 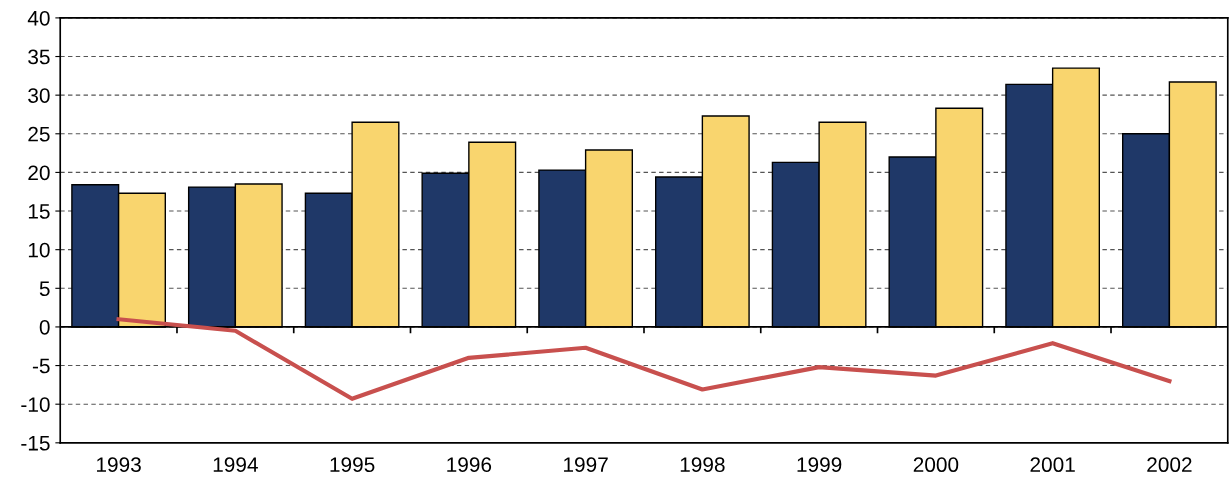 I want to click on x-tick-label: 1998, so click(x=702, y=465).